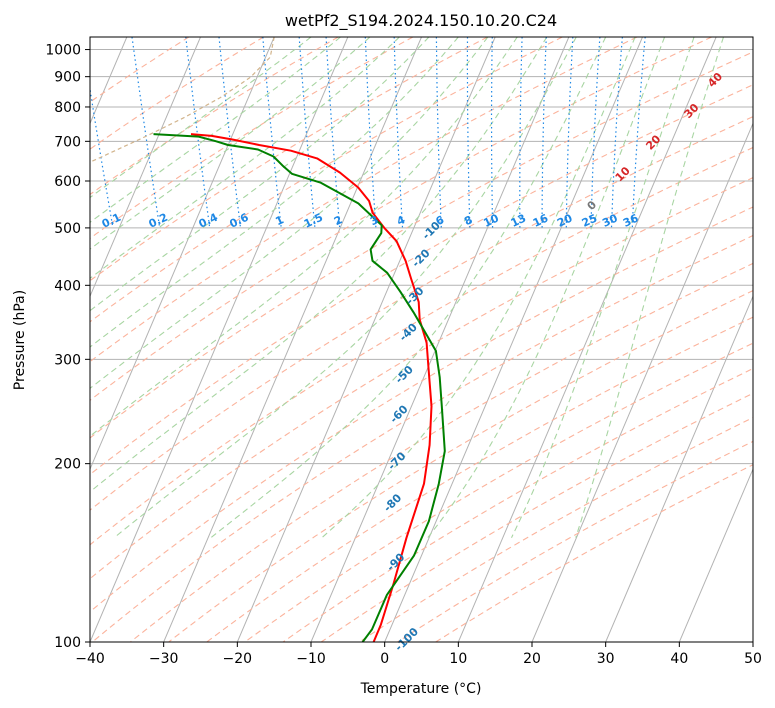 The height and width of the screenshot is (708, 775). What do you see at coordinates (67, 229) in the screenshot?
I see `y-tick-label: 500` at bounding box center [67, 229].